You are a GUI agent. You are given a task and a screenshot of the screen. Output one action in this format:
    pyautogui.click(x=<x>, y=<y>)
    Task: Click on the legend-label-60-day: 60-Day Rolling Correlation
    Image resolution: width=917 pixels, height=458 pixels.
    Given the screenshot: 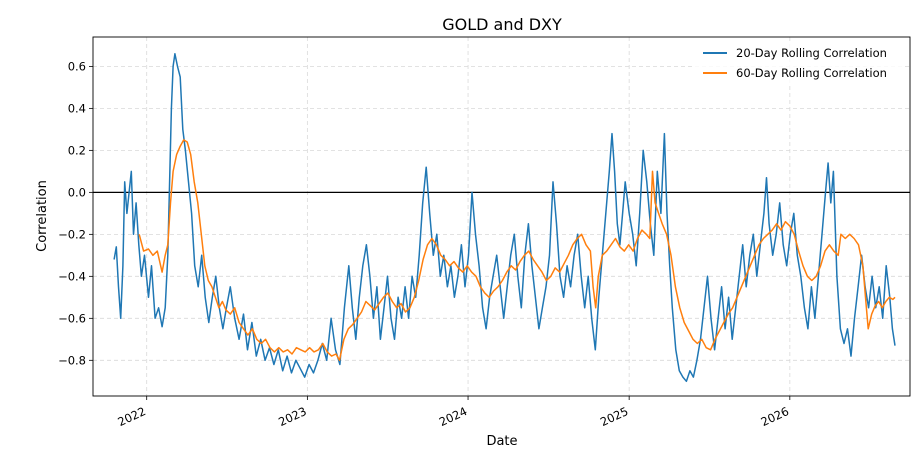 What is the action you would take?
    pyautogui.click(x=811, y=73)
    